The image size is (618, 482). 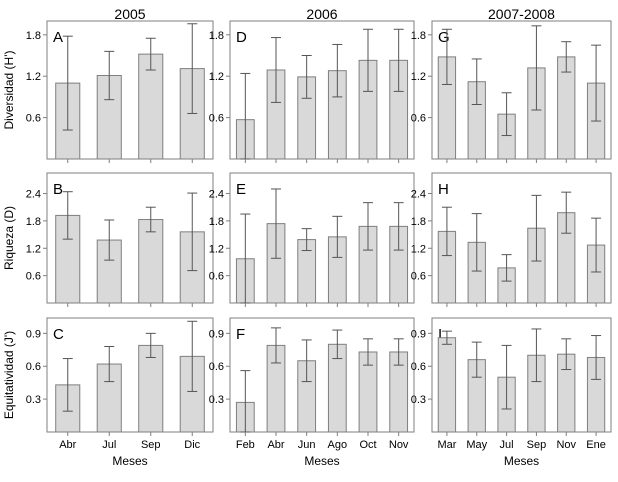 I want to click on y-tick-label-f-2: 0.9, so click(x=216, y=334).